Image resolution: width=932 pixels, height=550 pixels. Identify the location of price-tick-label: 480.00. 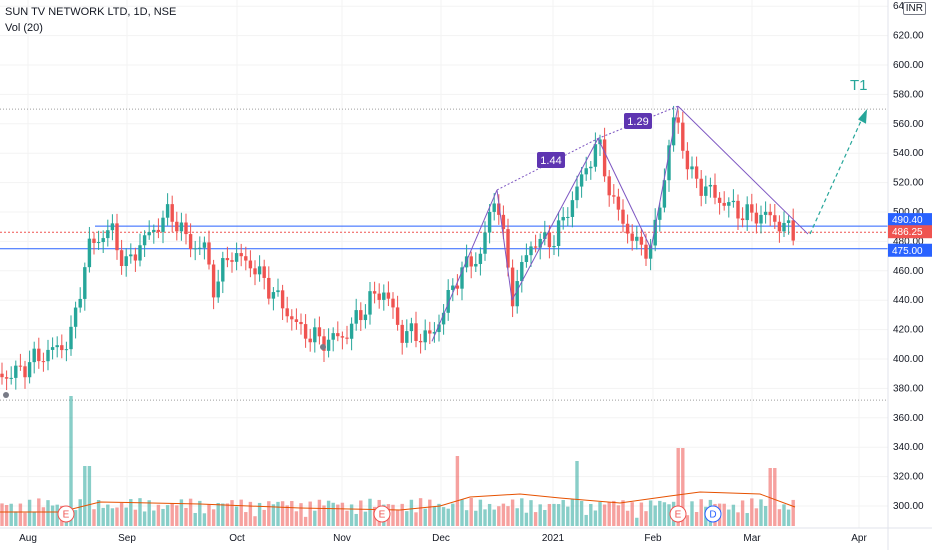
(908, 241).